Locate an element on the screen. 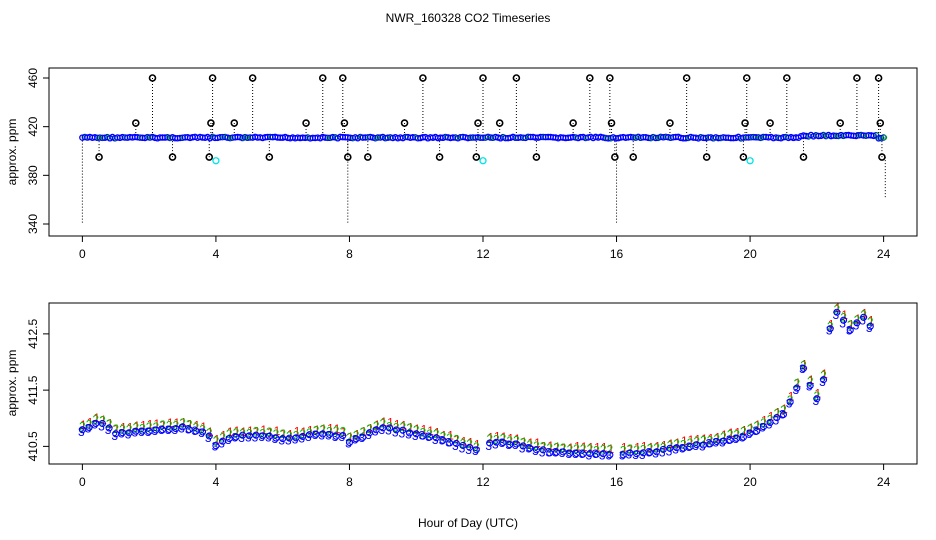 This screenshot has height=540, width=936. x-tick-label: 20 is located at coordinates (750, 482).